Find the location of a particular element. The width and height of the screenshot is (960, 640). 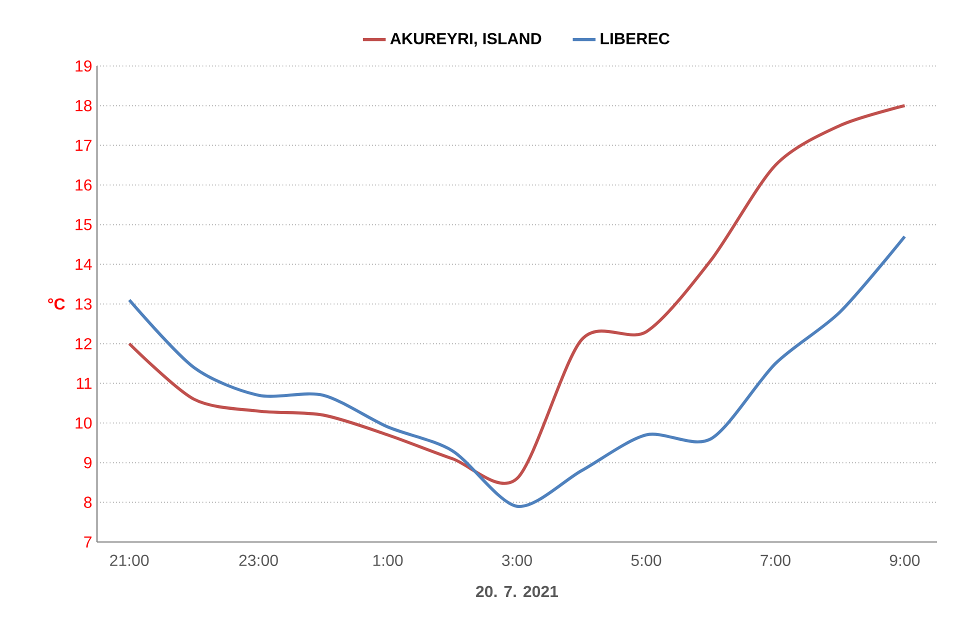

x-axis-title: 20. 7. 2021 is located at coordinates (517, 592).